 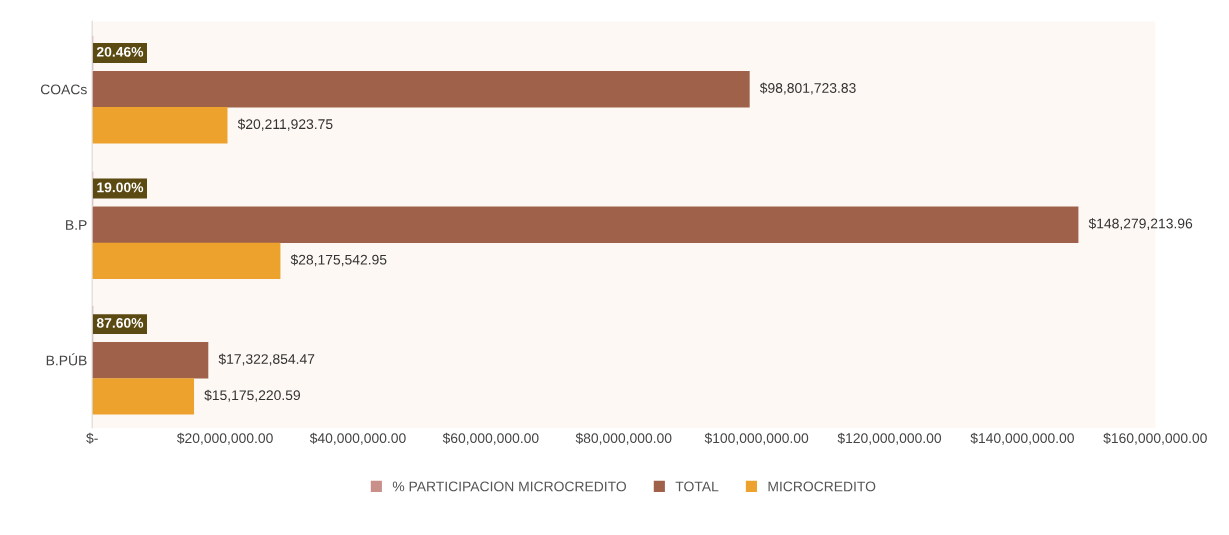 I want to click on data-label: $98,801,723.83, so click(x=807, y=88).